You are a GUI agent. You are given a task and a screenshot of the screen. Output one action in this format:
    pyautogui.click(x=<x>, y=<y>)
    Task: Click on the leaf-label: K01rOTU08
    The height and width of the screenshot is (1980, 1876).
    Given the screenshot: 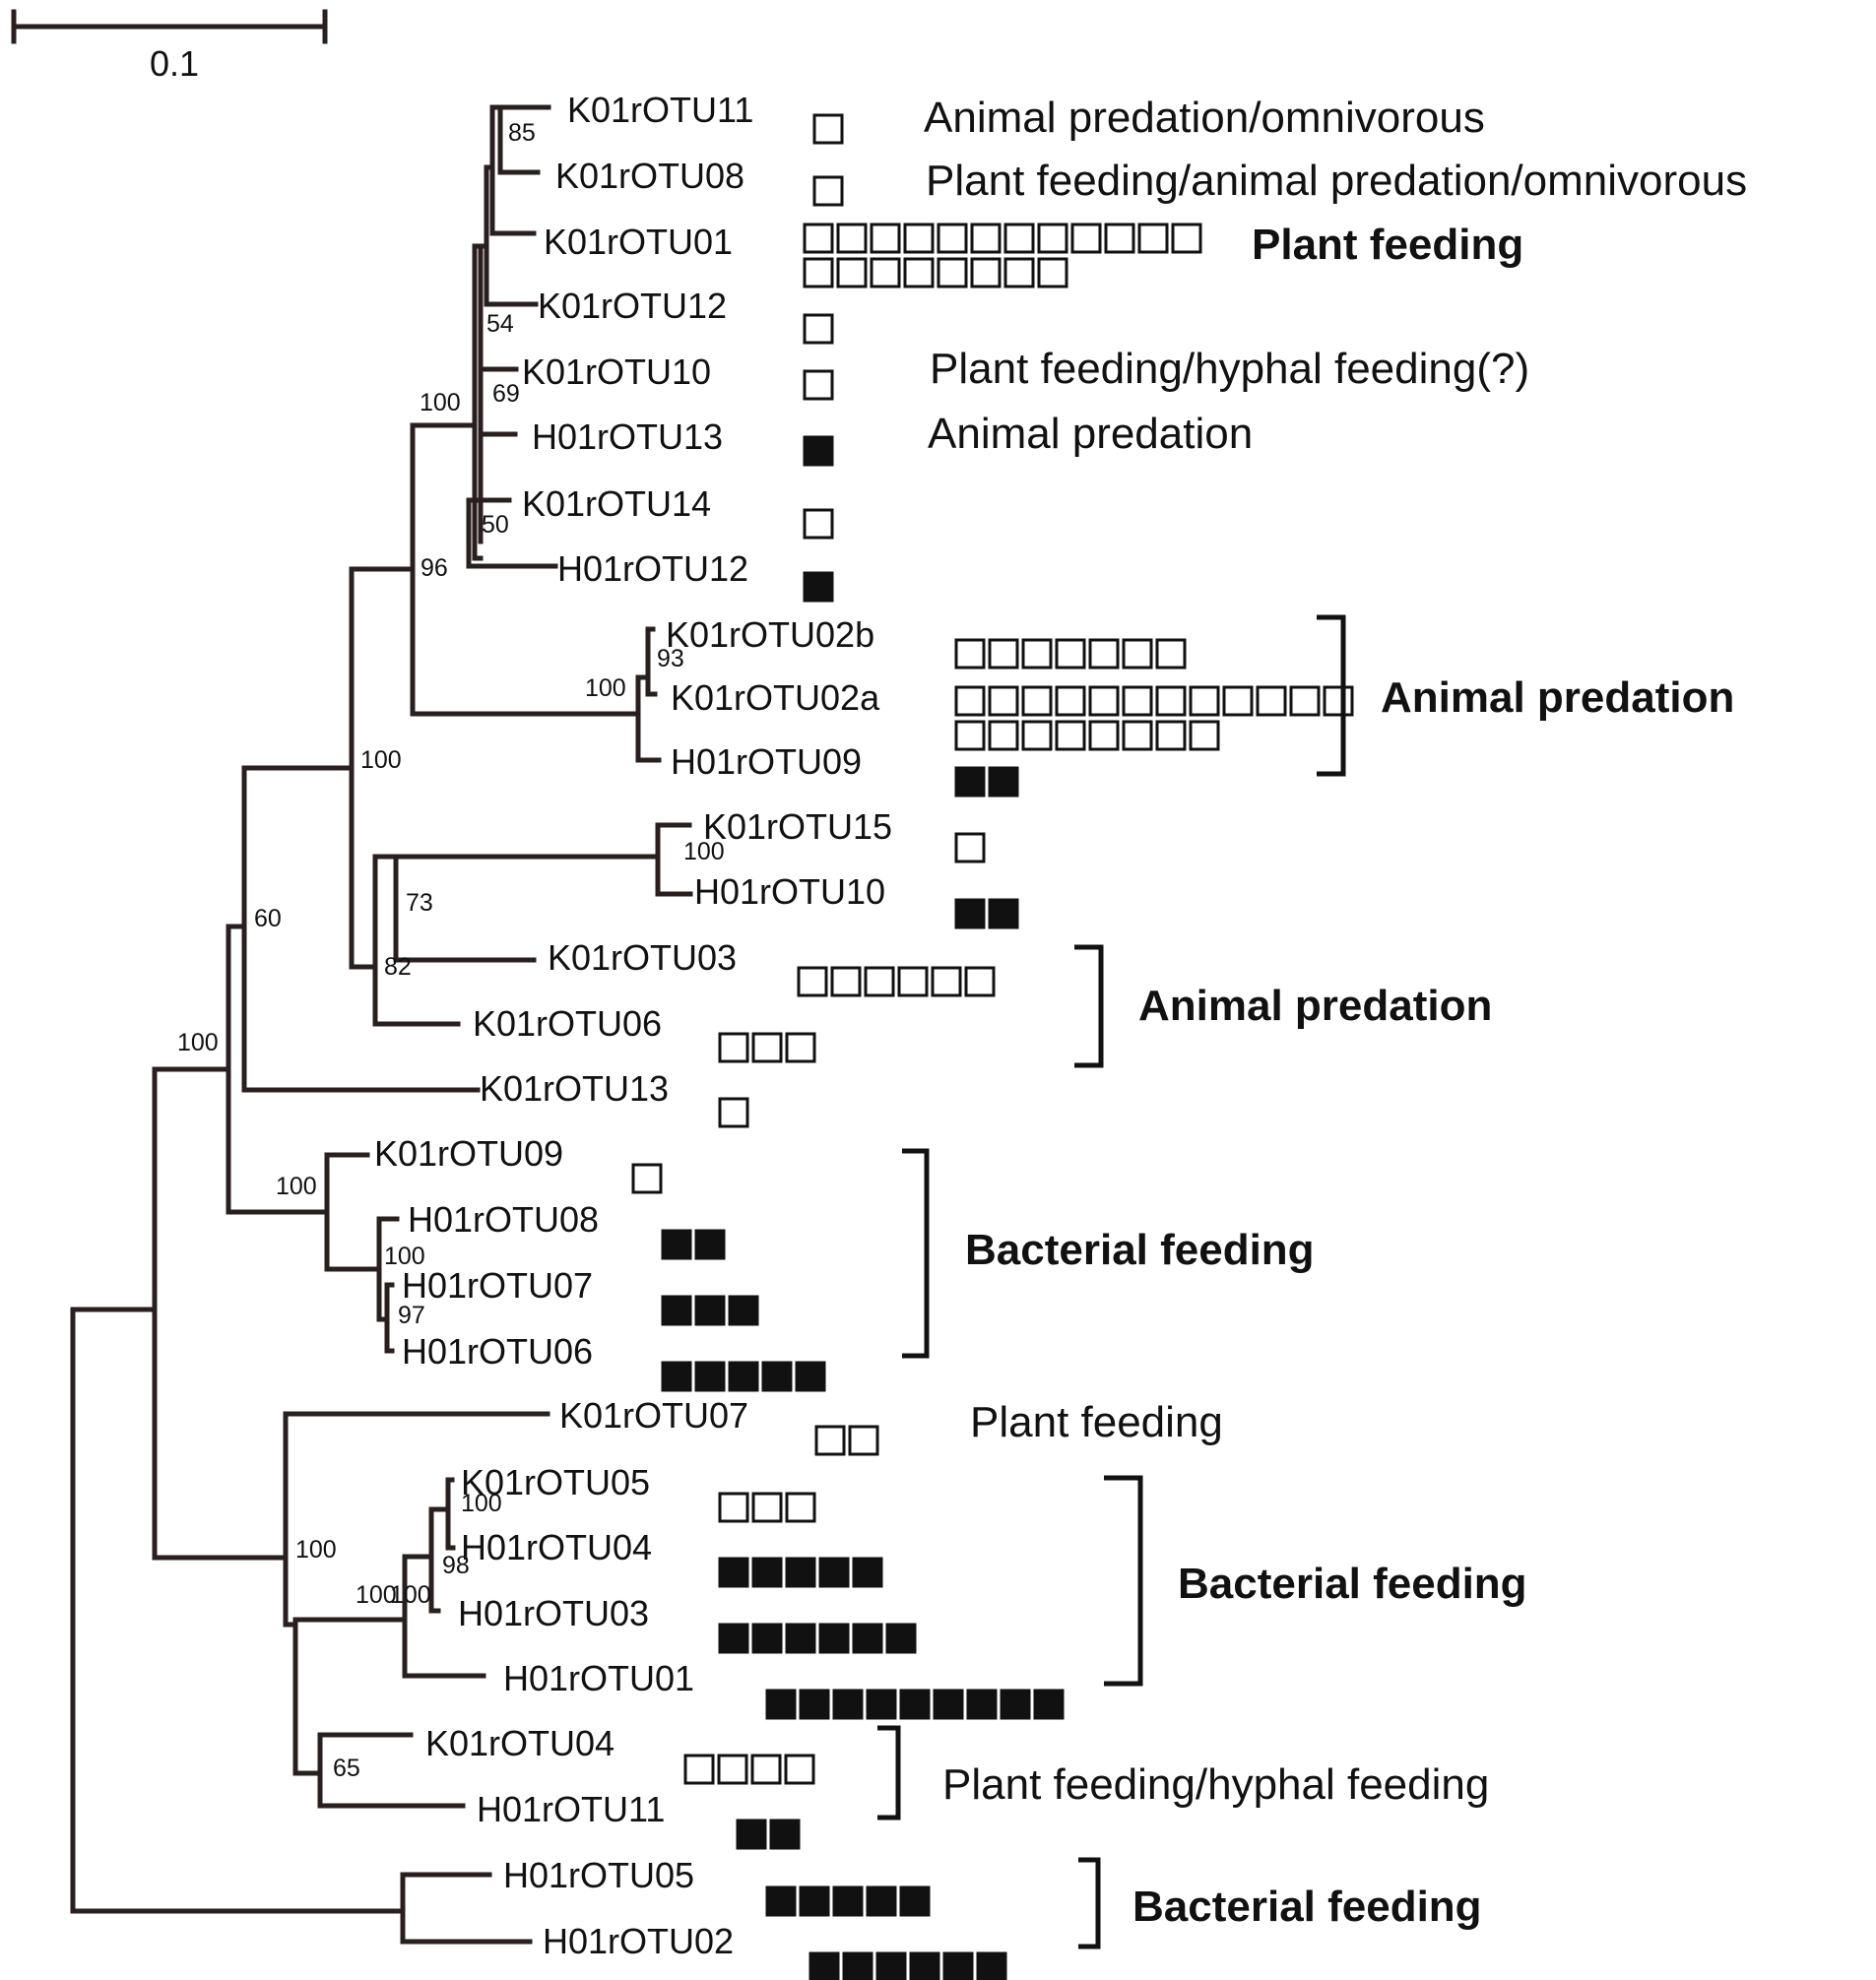 What is the action you would take?
    pyautogui.click(x=650, y=176)
    